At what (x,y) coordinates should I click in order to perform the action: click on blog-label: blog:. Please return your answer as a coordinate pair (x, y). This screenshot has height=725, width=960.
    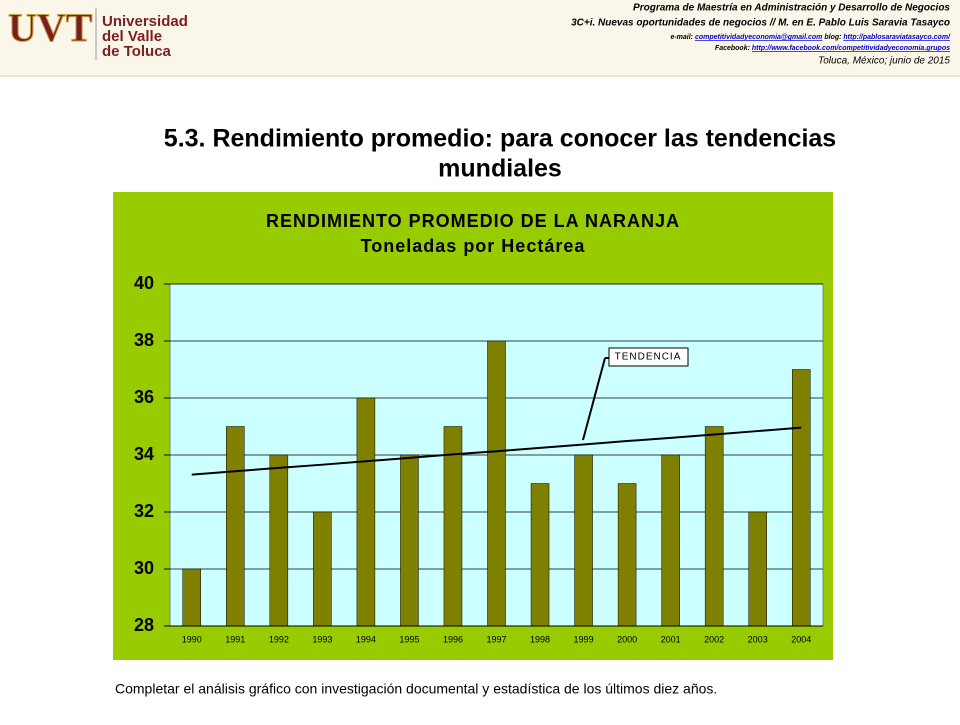
    Looking at the image, I should click on (832, 37).